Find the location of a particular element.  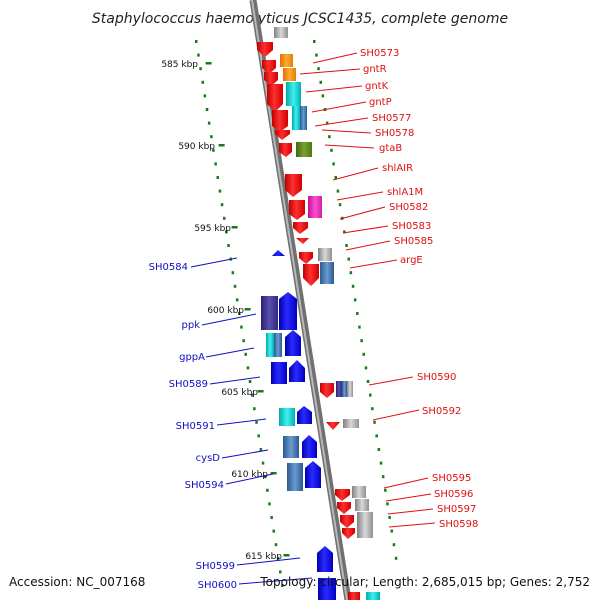

gene-label: SH0584 is located at coordinates (168, 267).